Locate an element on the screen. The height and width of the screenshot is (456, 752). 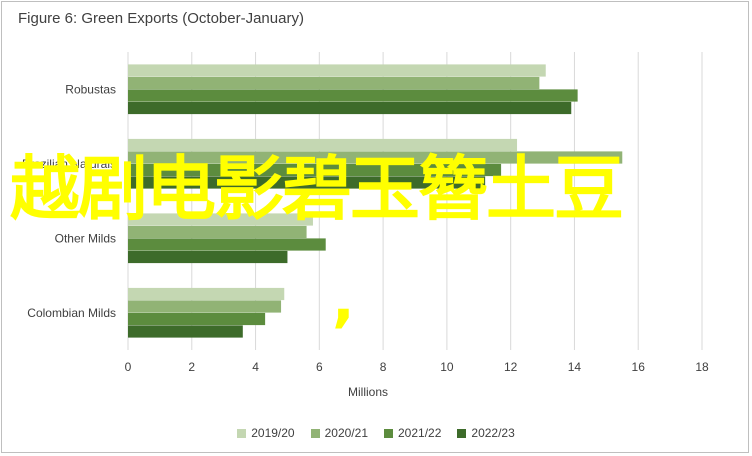
x-axis-label: Millions is located at coordinates (368, 392).